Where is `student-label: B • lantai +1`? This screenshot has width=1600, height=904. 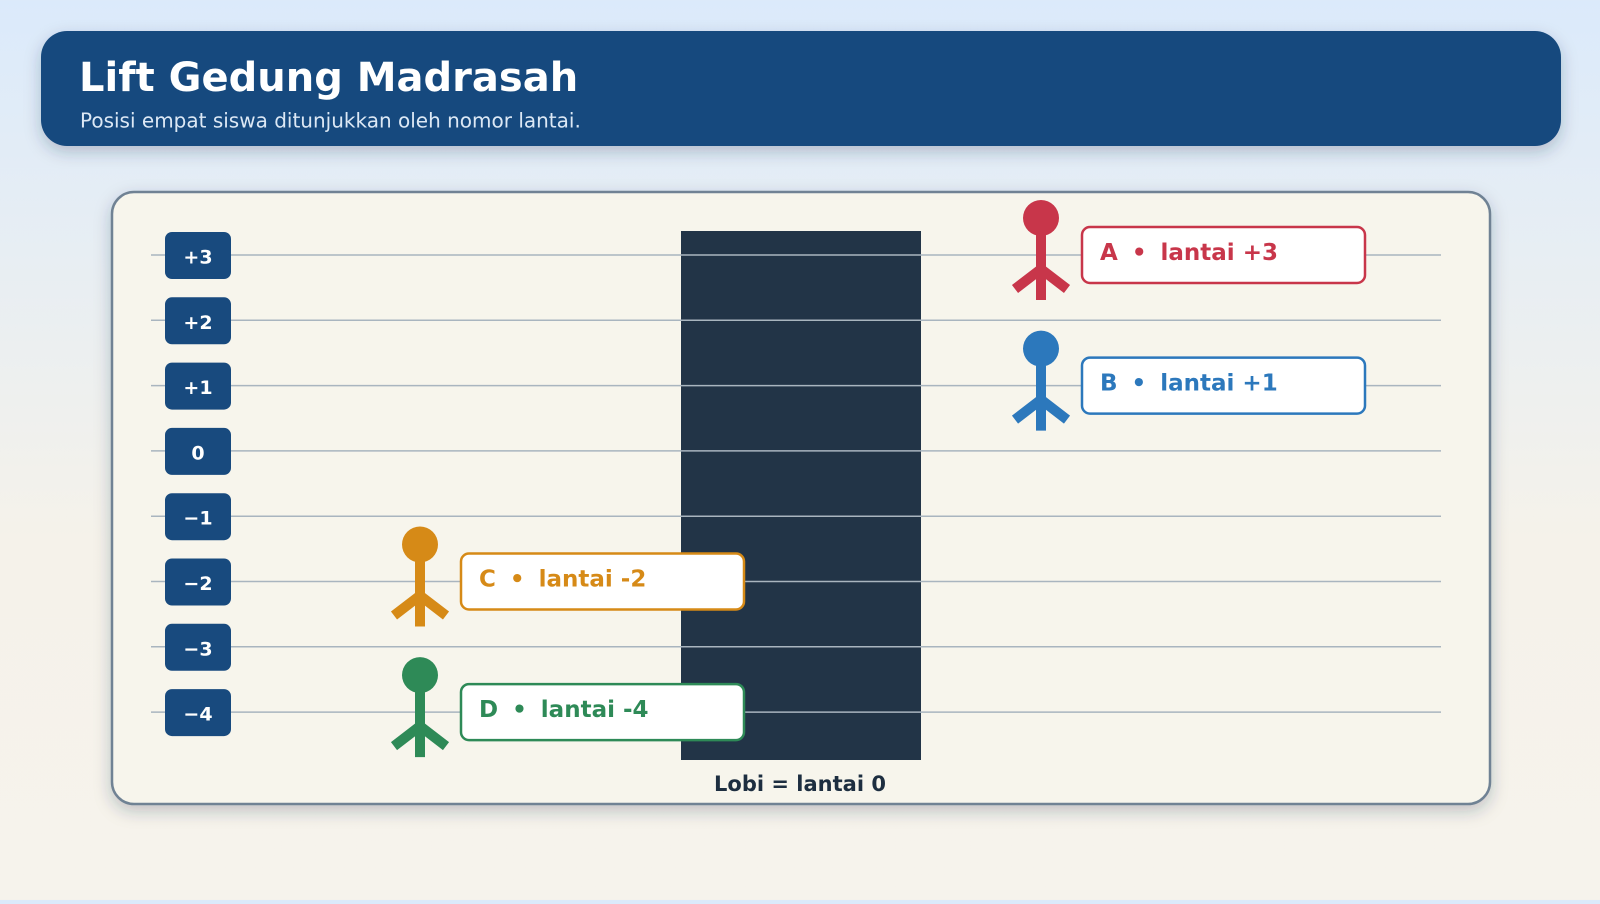 student-label: B • lantai +1 is located at coordinates (1189, 383).